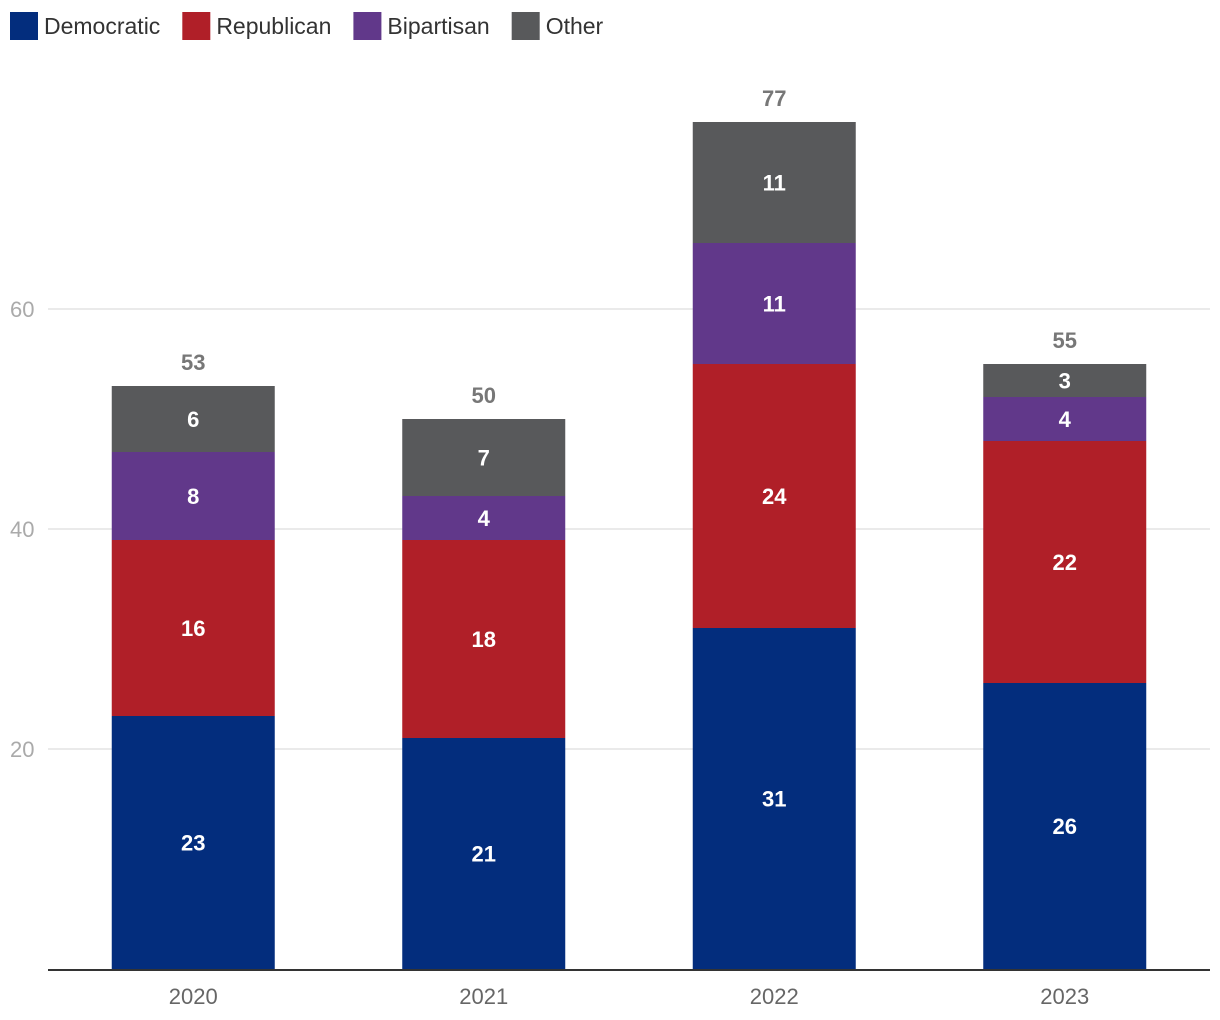 Image resolution: width=1220 pixels, height=1020 pixels. I want to click on data-label-republican-2020: 16, so click(193, 628).